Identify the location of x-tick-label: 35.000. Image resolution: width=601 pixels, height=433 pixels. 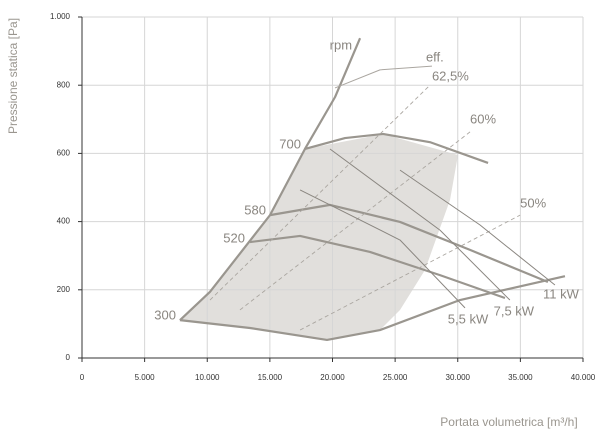
(520, 377).